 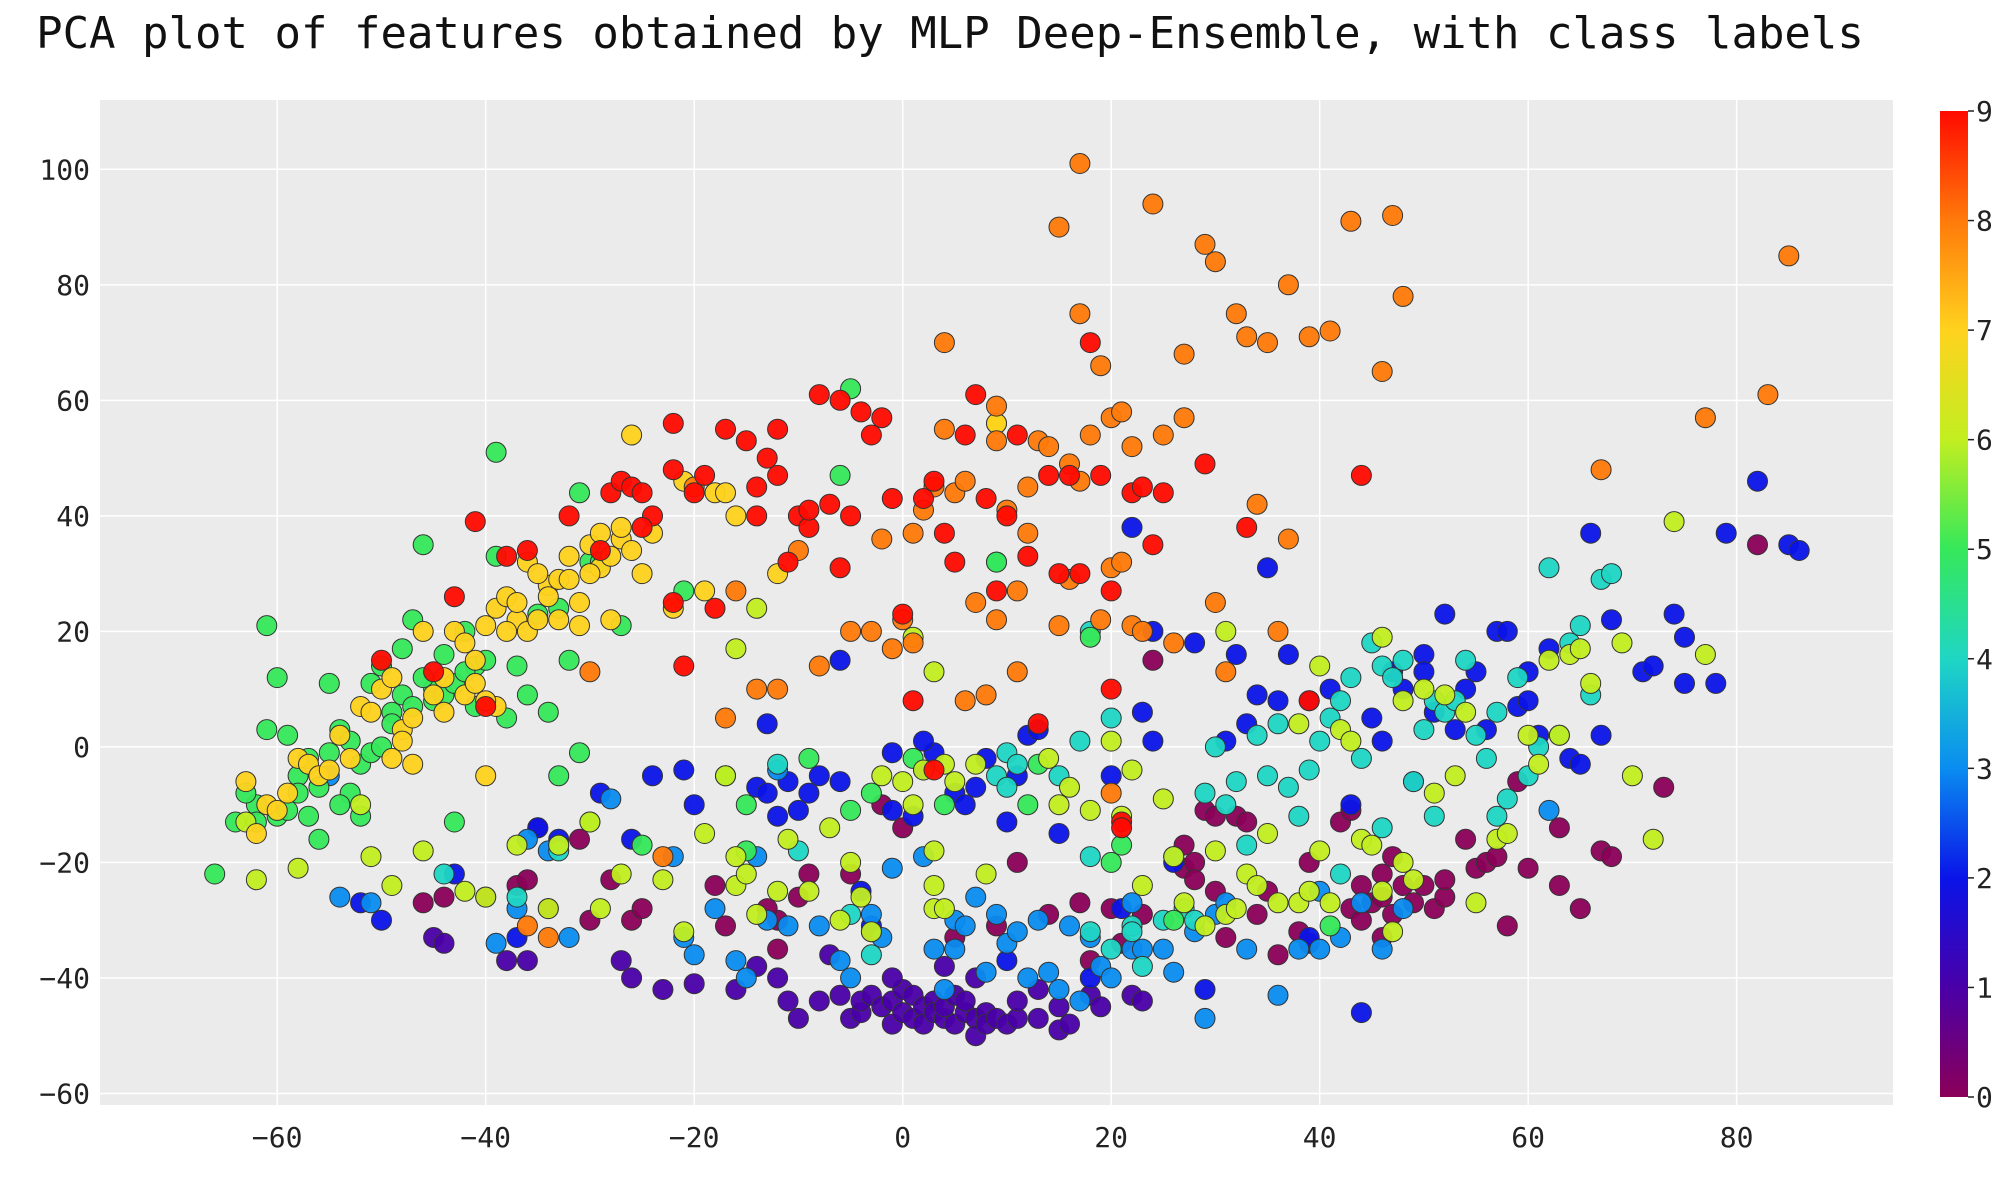 What do you see at coordinates (1984, 878) in the screenshot?
I see `colorbar-tick-label: 2` at bounding box center [1984, 878].